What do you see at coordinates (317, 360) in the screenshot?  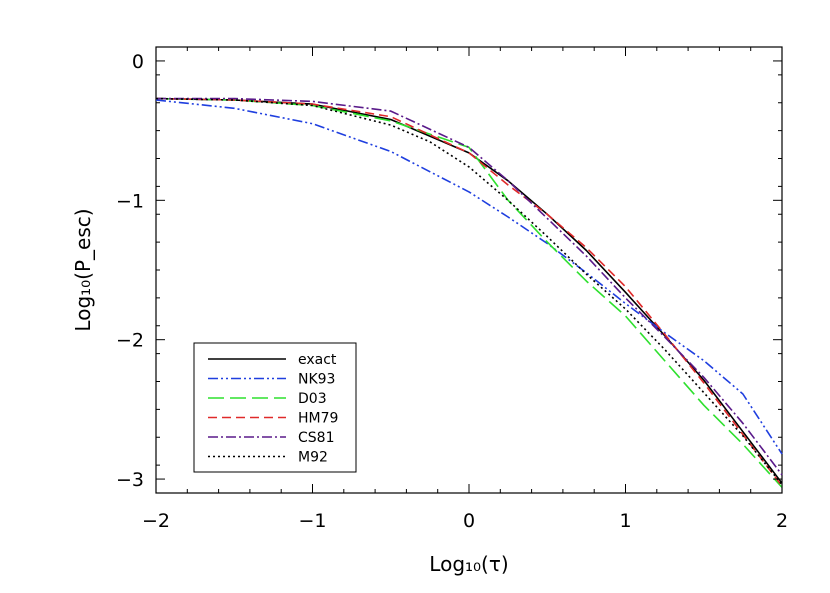 I see `legend-label-exact: exact` at bounding box center [317, 360].